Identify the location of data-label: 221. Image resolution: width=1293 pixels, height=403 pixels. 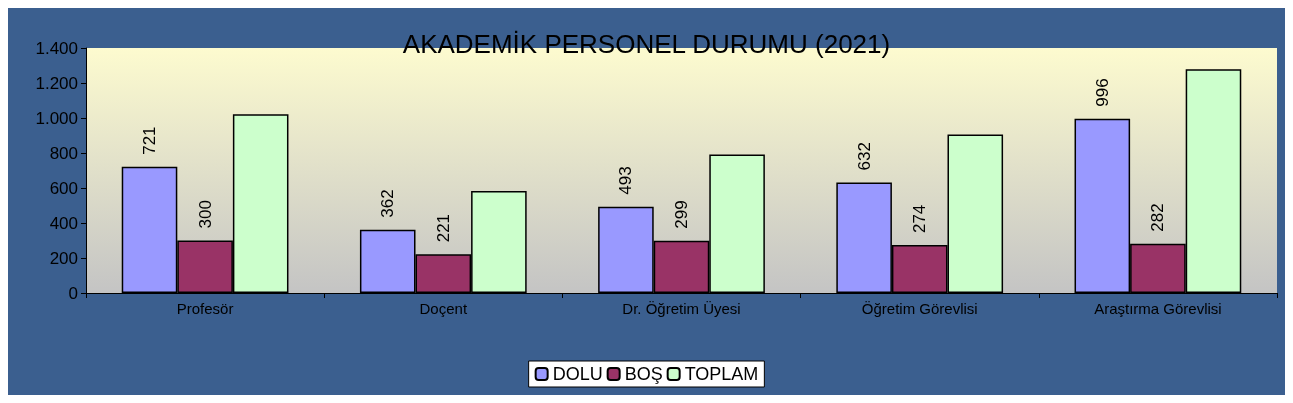
(443, 228).